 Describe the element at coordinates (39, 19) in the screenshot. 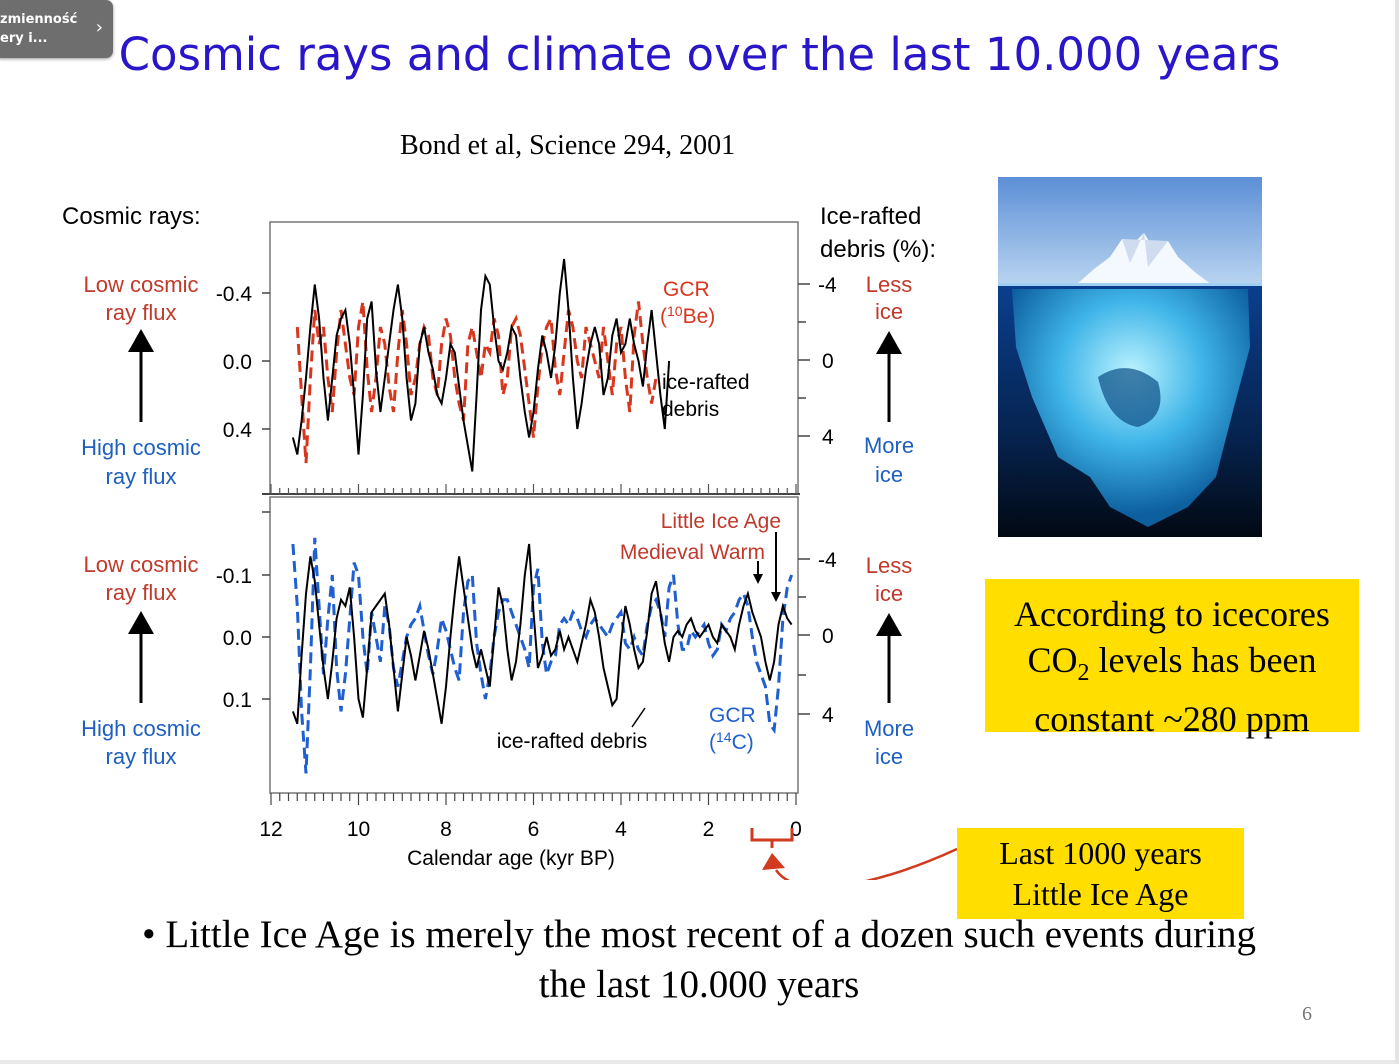

I see `popup-line-1: zmienność` at that location.